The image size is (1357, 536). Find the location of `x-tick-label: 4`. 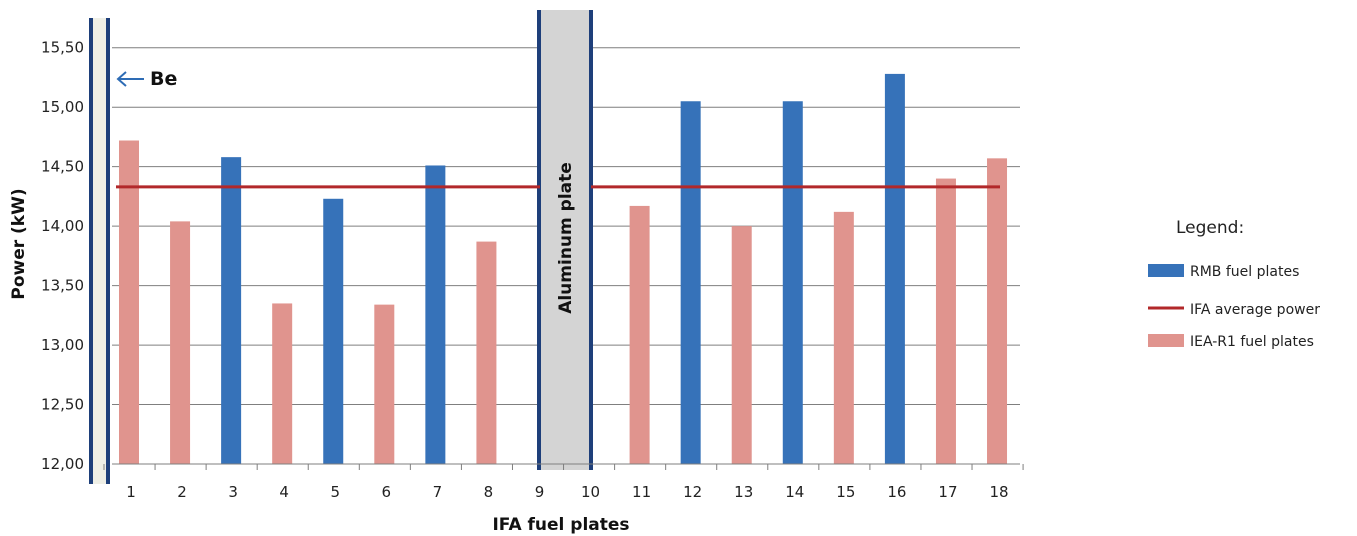

x-tick-label: 4 is located at coordinates (284, 492).